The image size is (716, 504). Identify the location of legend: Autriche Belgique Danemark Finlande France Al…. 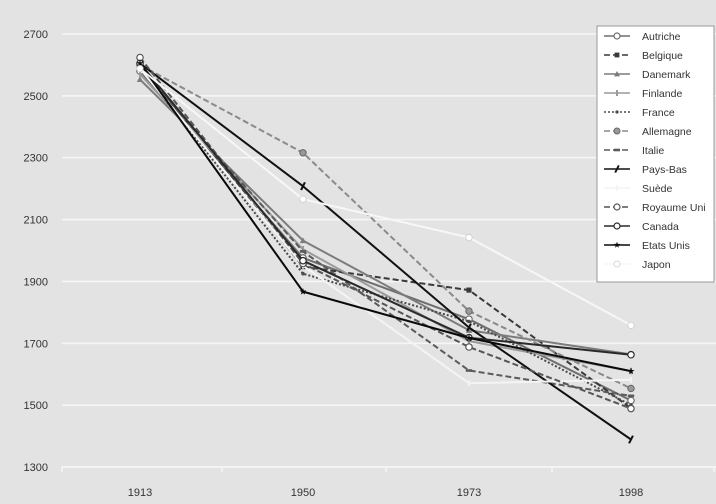
(655, 154).